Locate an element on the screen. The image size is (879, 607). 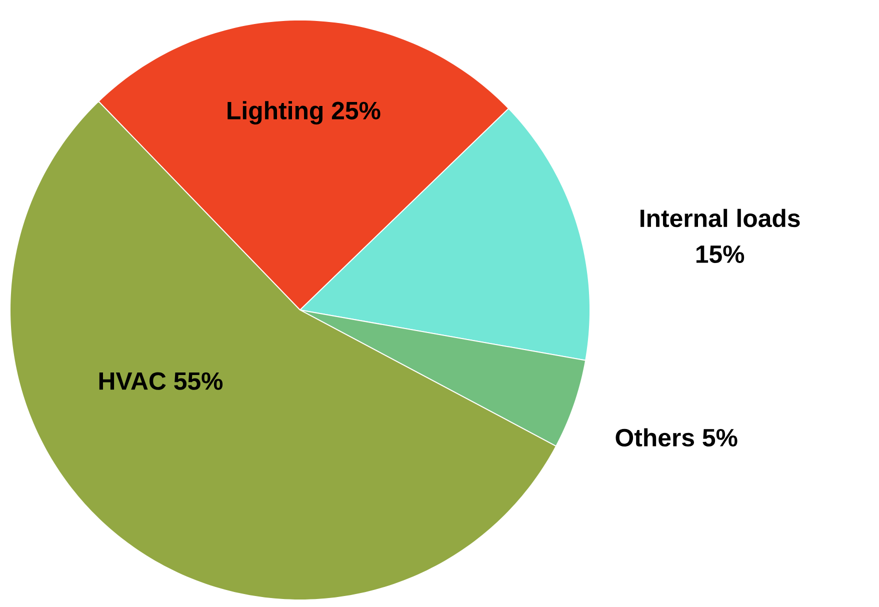
data-label: 15% is located at coordinates (720, 254).